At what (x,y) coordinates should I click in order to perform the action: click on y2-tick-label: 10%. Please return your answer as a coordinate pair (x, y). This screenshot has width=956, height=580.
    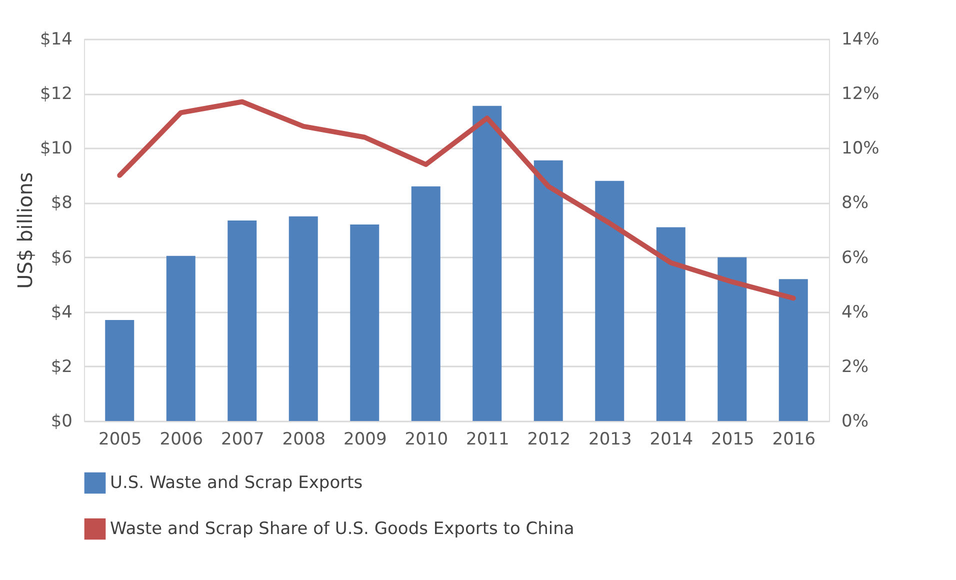
    Looking at the image, I should click on (861, 148).